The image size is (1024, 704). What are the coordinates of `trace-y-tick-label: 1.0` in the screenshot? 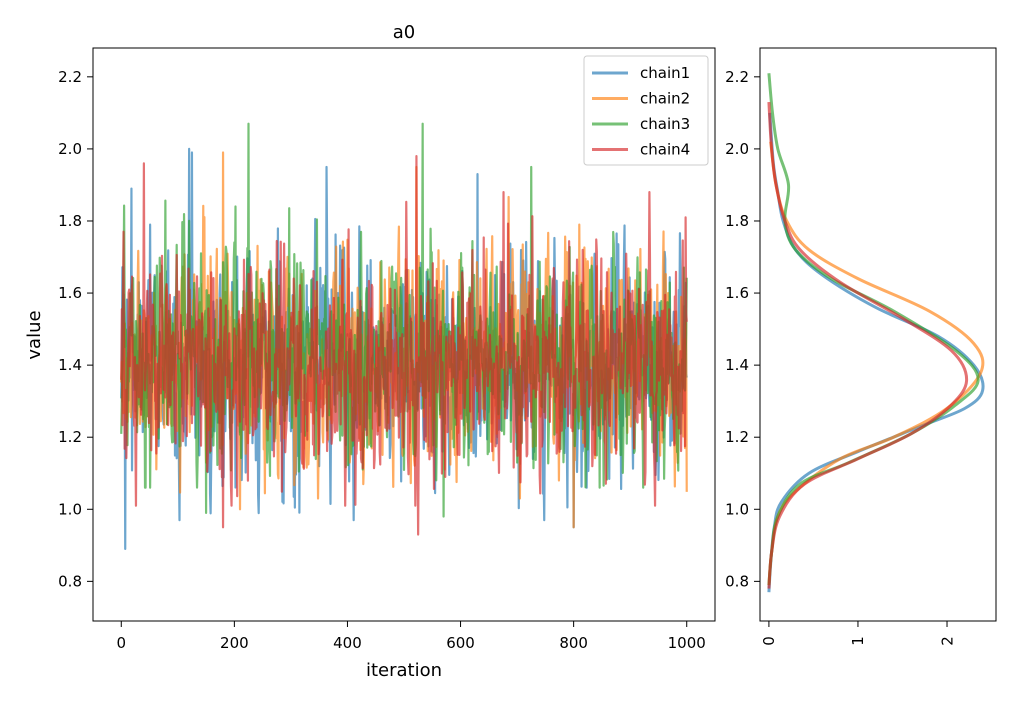 It's located at (70, 509).